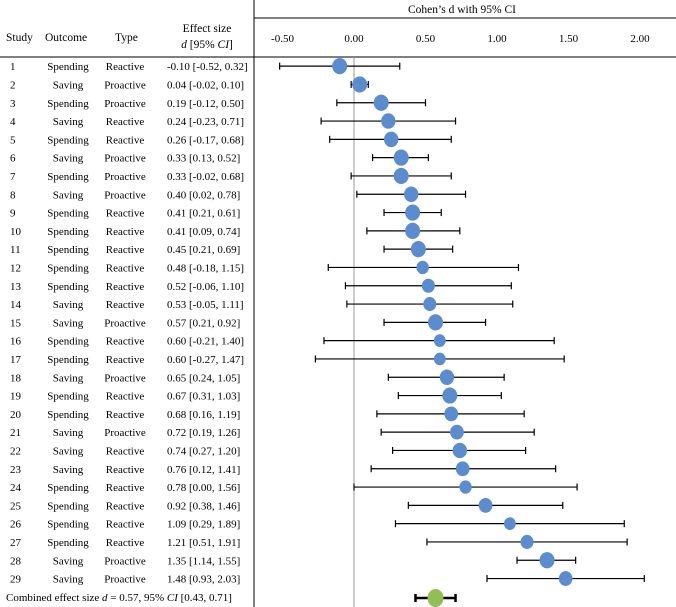 The height and width of the screenshot is (607, 676). Describe the element at coordinates (54, 598) in the screenshot. I see `combined-label-prefix: Combined effect size` at that location.